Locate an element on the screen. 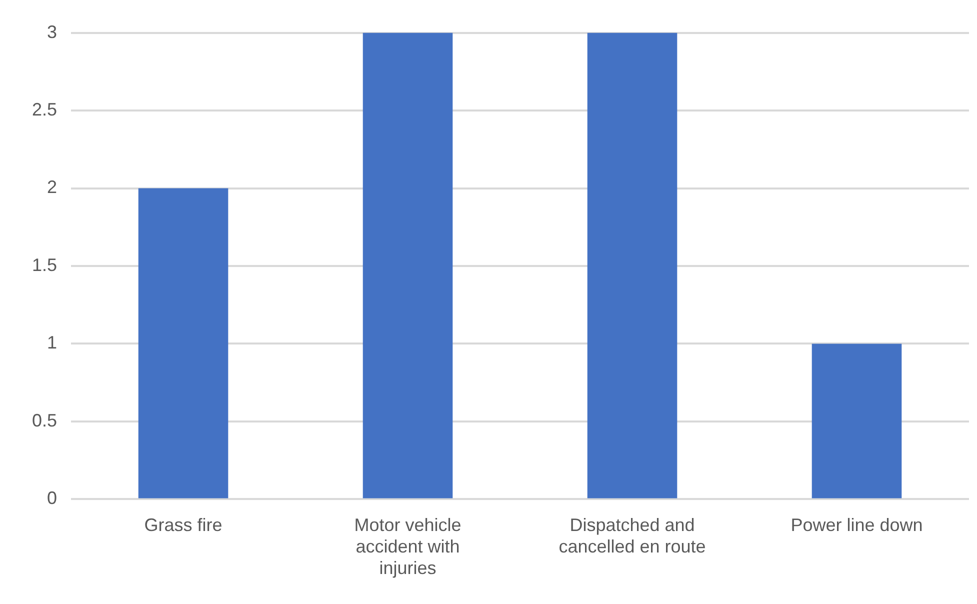 The height and width of the screenshot is (604, 977). y-tick-label: 2 is located at coordinates (52, 187).